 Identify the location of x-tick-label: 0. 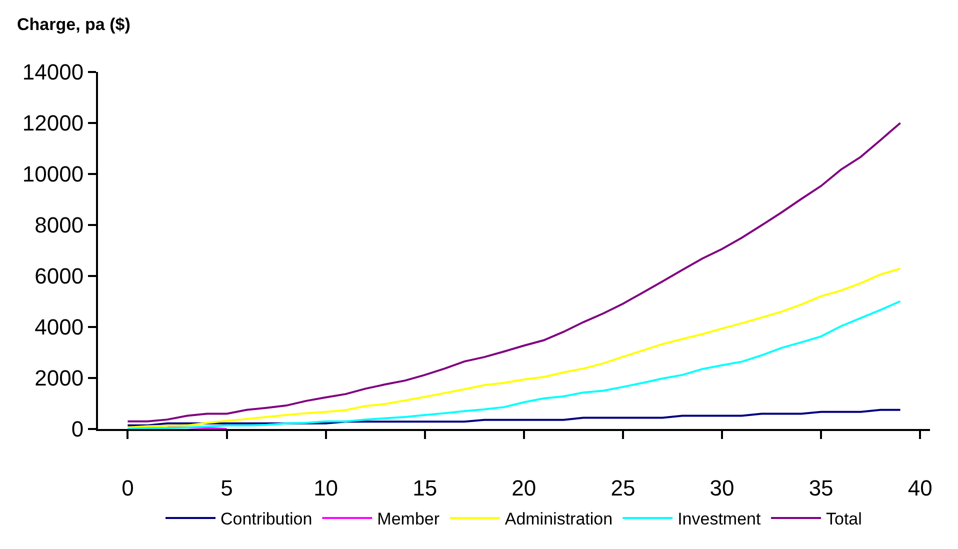
(128, 487).